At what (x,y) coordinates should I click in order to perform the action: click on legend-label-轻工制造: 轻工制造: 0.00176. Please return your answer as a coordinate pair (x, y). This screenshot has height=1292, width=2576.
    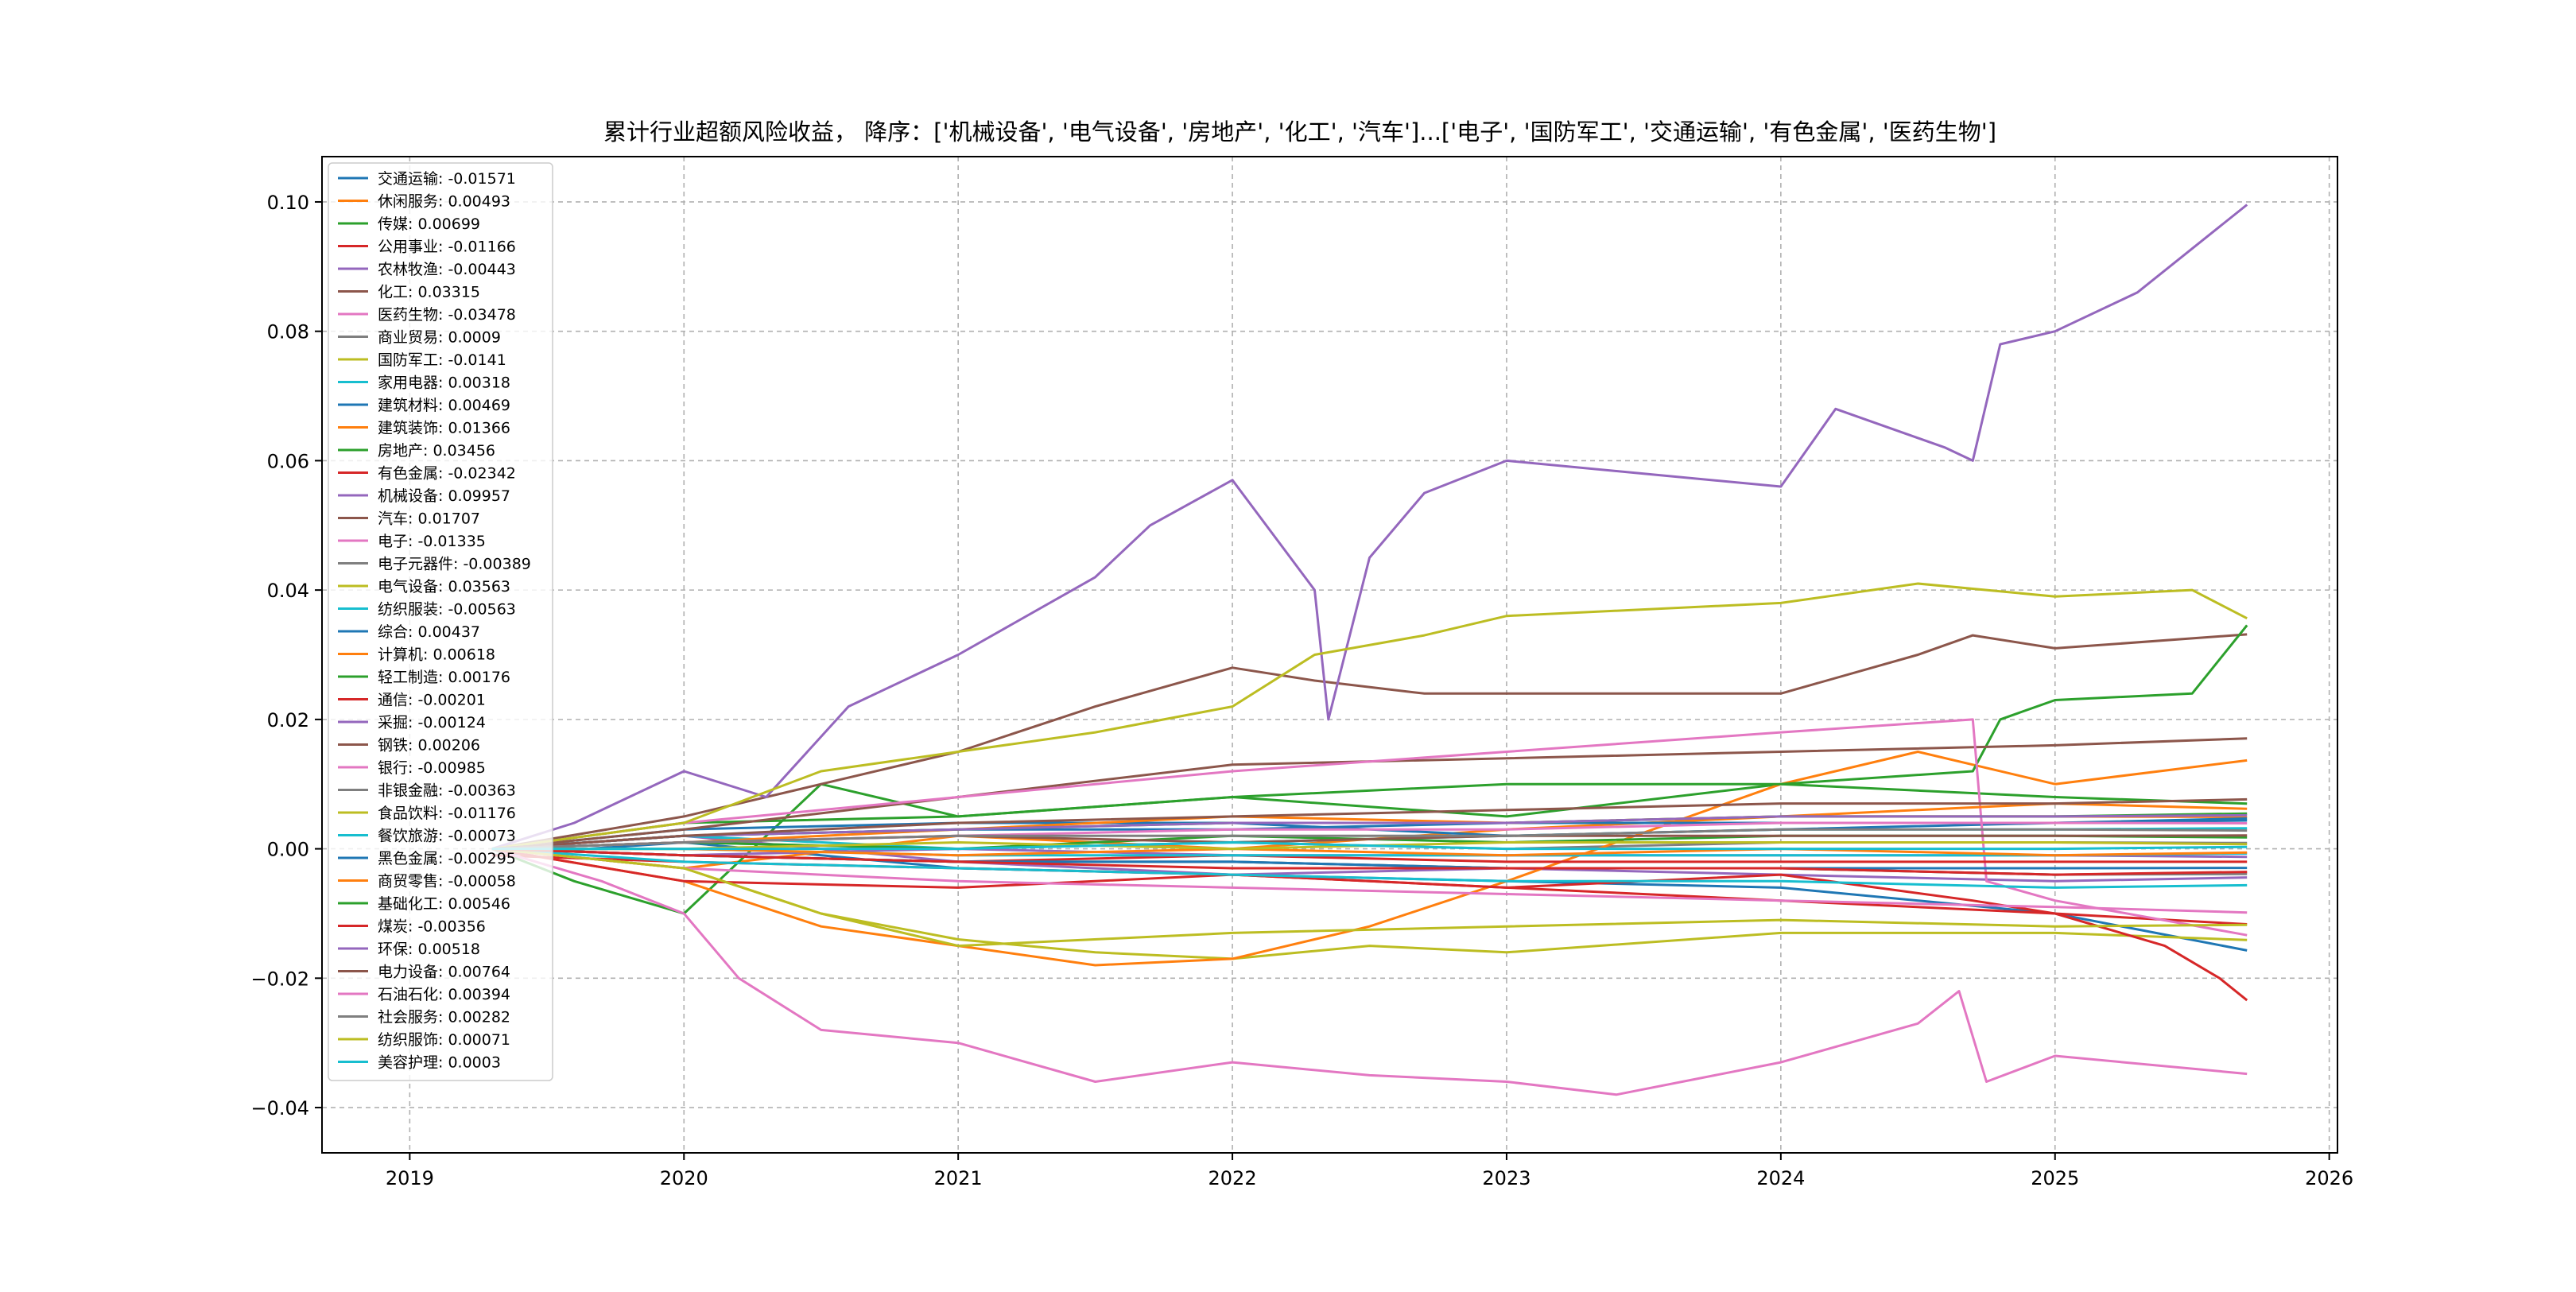
    Looking at the image, I should click on (444, 678).